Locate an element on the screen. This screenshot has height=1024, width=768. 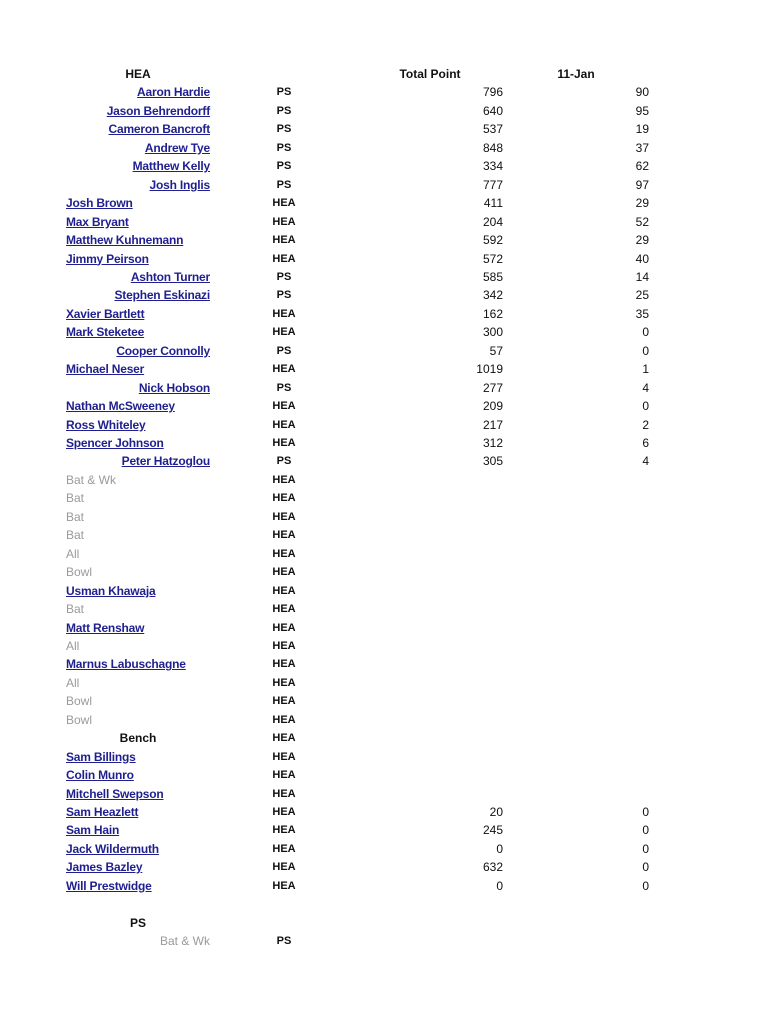
player-link: Max Bryant is located at coordinates (97, 221).